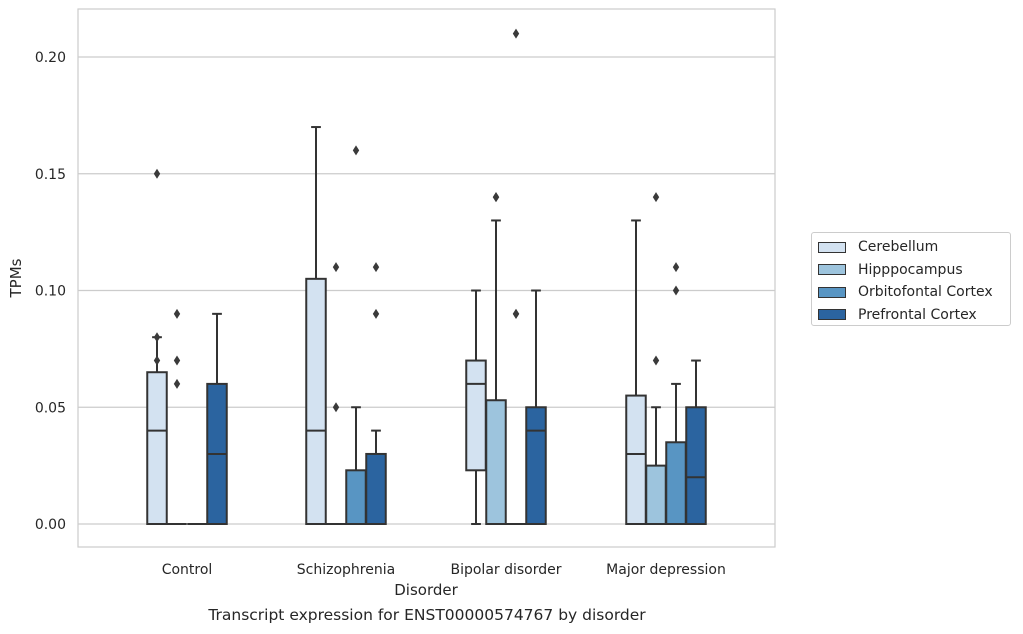  I want to click on x-tick-label: Bipolar disorder, so click(505, 570).